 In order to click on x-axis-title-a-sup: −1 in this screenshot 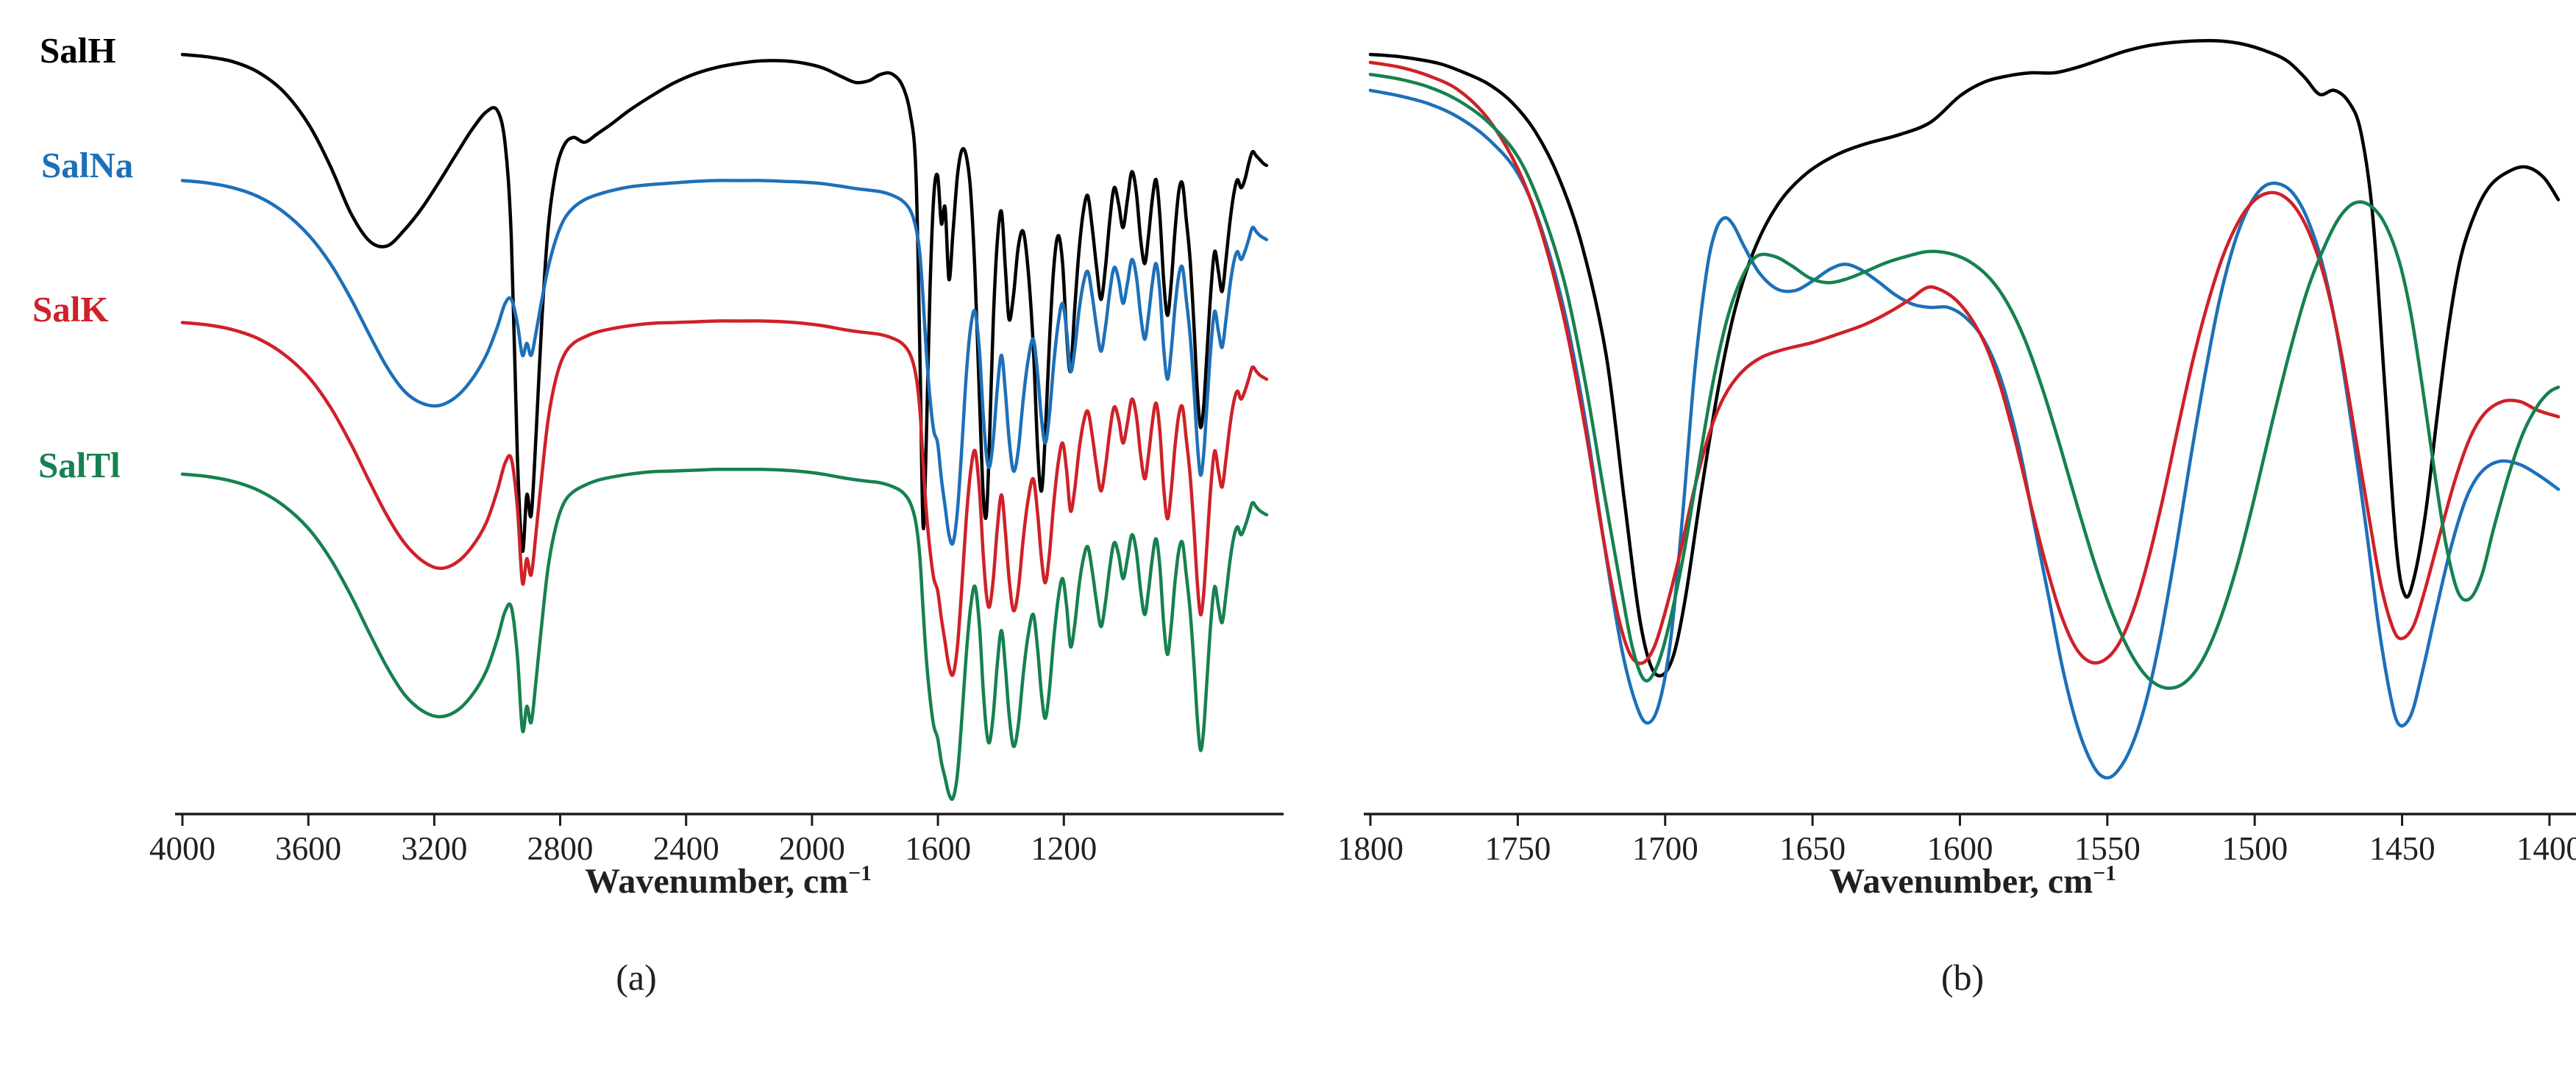, I will do `click(860, 873)`.